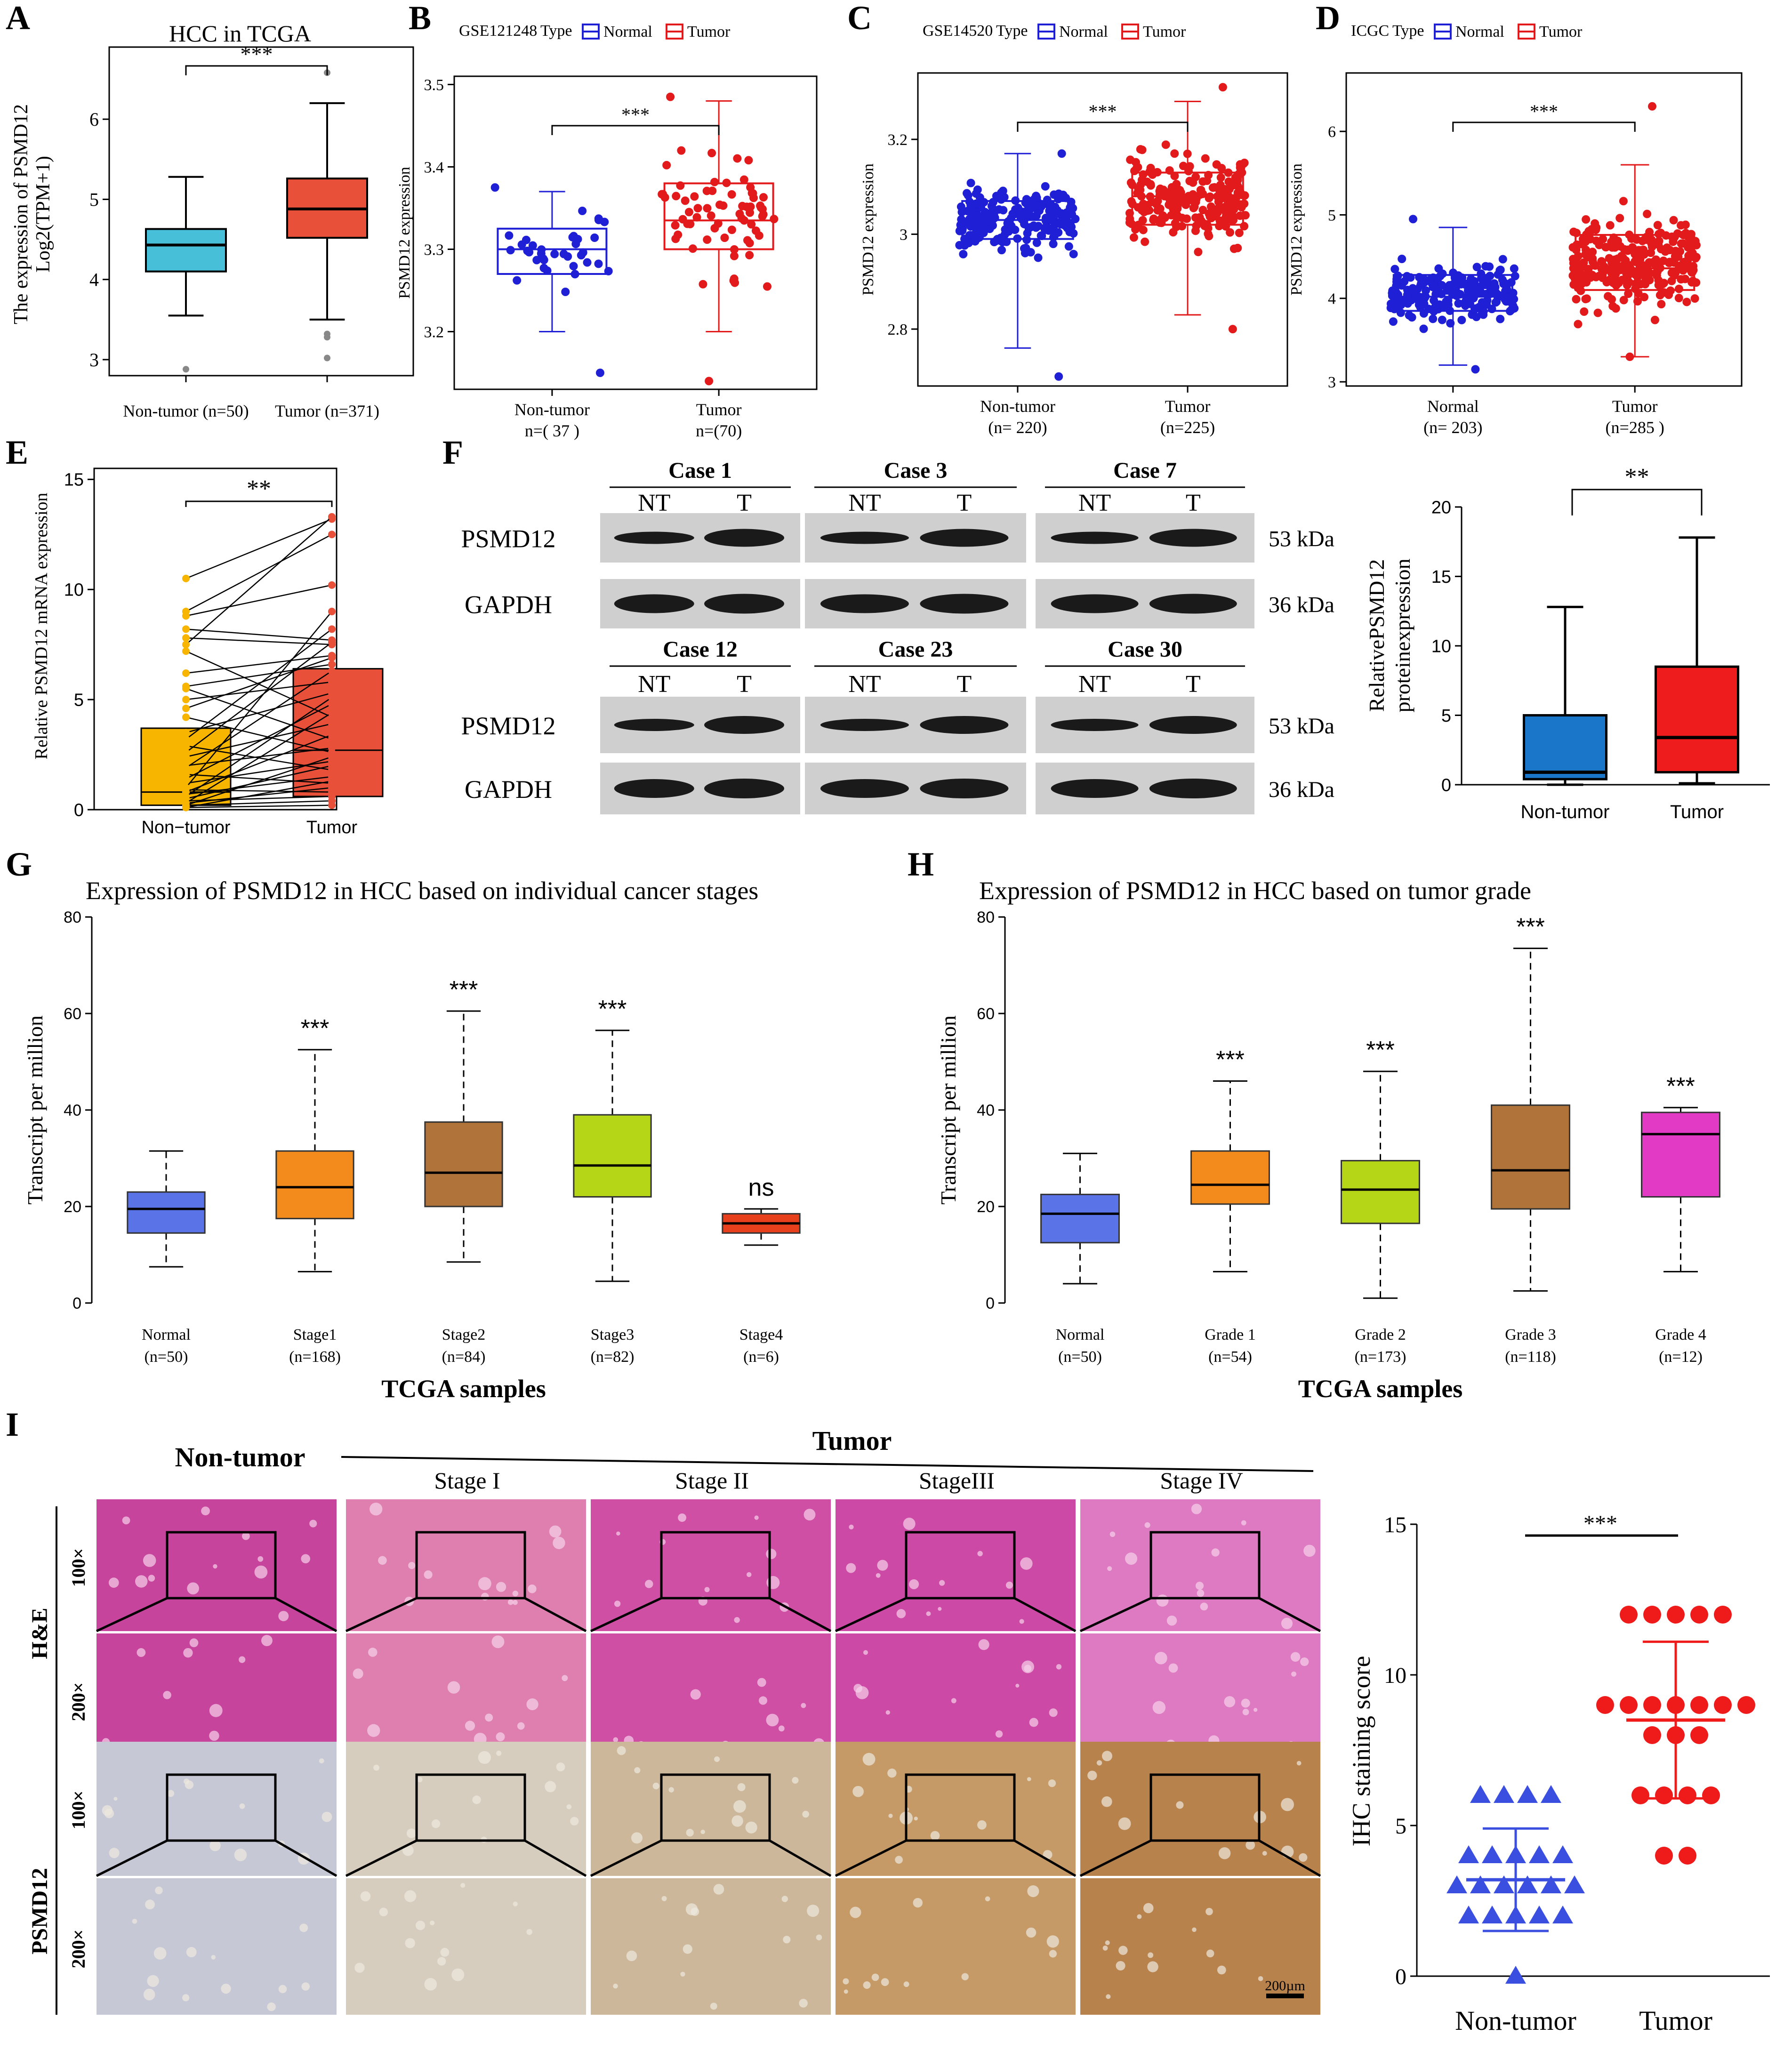  I want to click on x-tick-label: Non-tumor, so click(1515, 2020).